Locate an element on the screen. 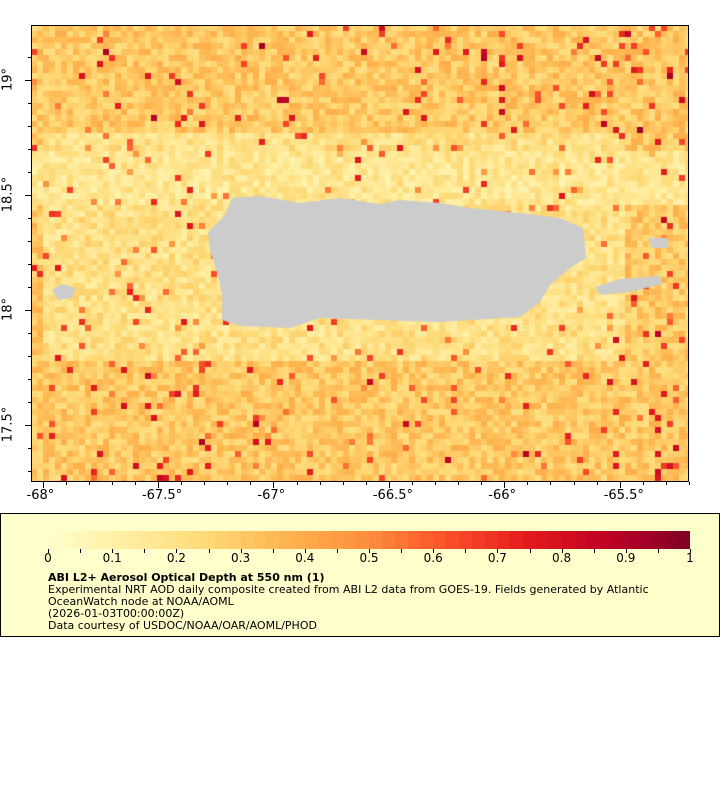 The width and height of the screenshot is (720, 800). lat-tick-label: 17.5° is located at coordinates (8, 424).